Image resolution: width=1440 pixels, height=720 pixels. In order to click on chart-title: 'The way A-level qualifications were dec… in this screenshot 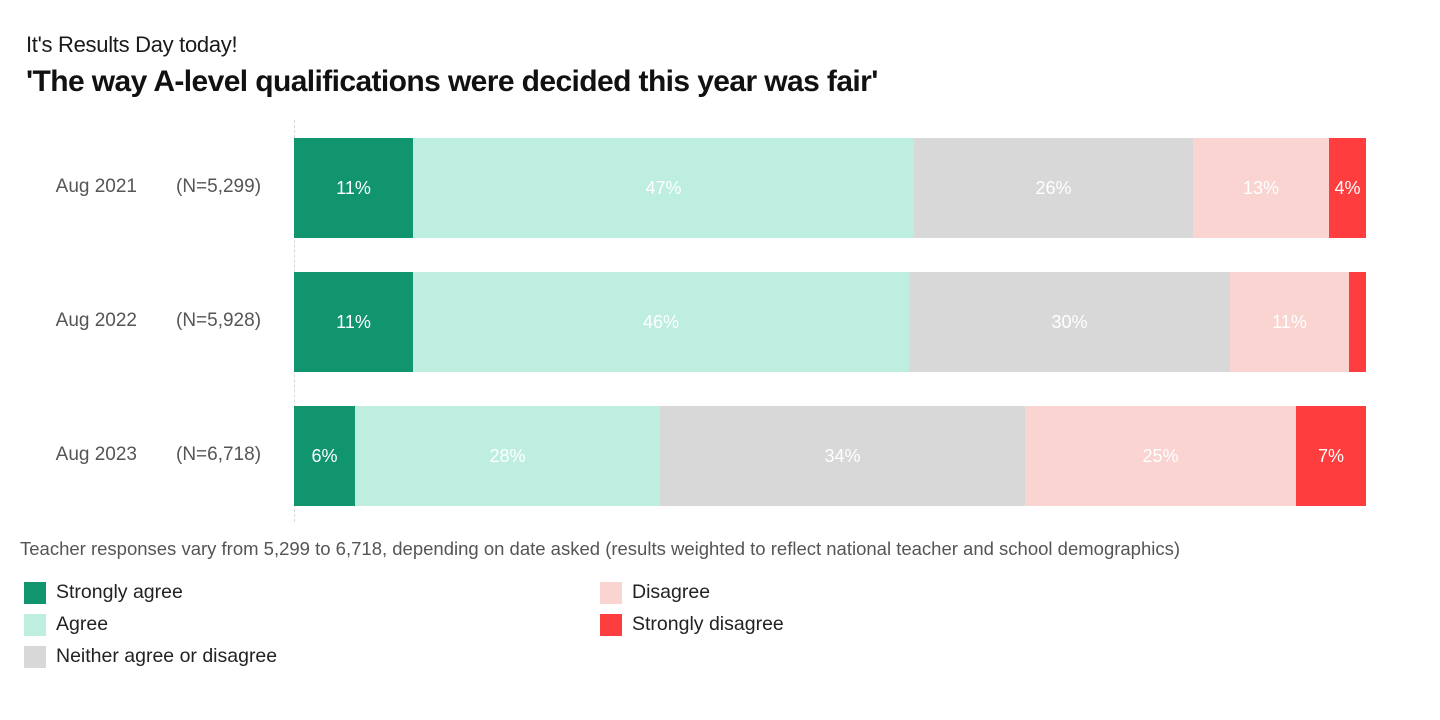, I will do `click(452, 81)`.